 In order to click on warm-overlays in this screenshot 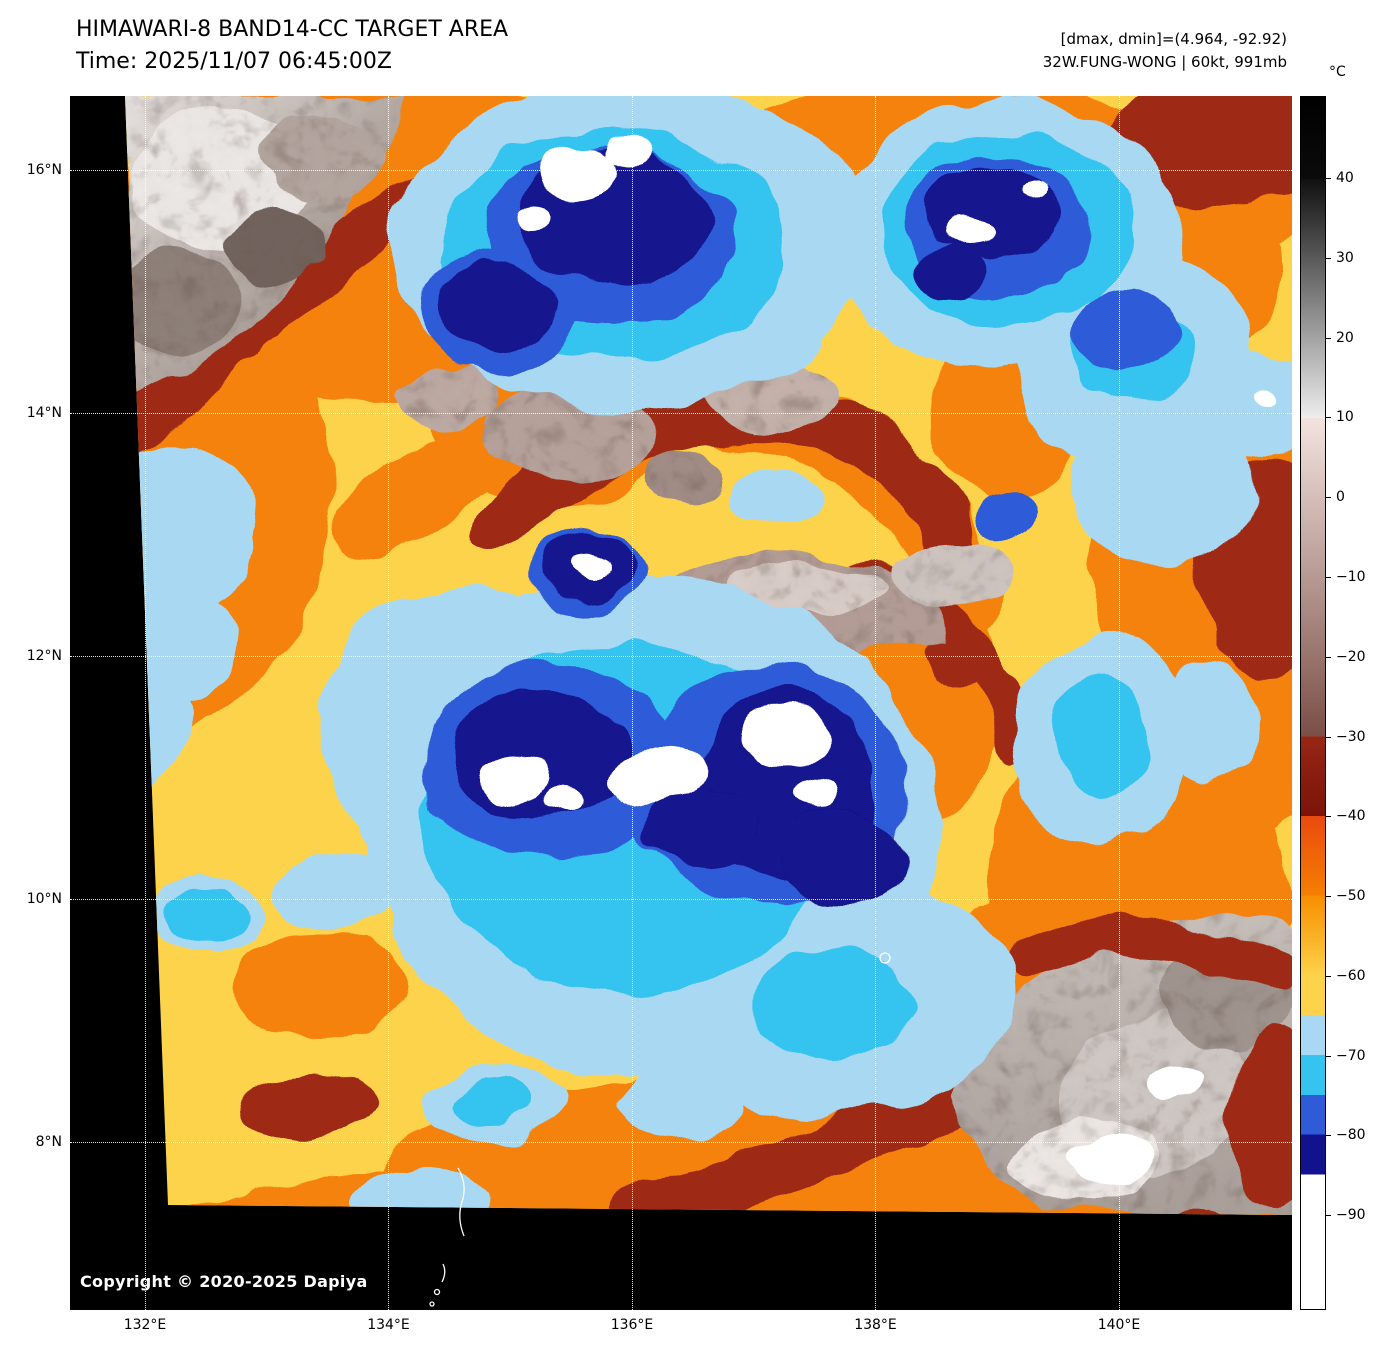, I will do `click(1147, 1066)`.